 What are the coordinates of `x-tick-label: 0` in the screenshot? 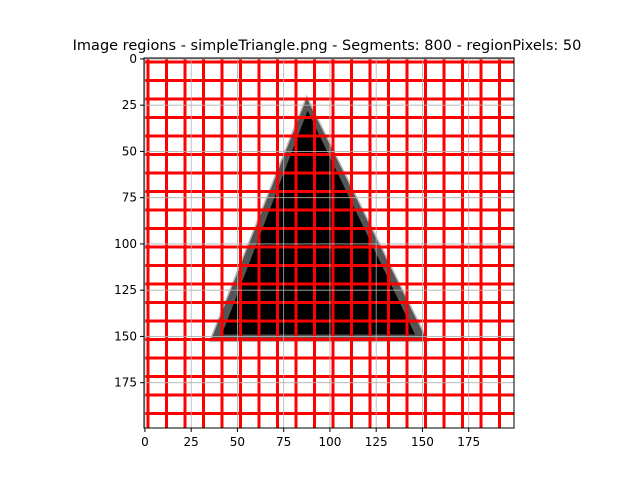 It's located at (145, 442).